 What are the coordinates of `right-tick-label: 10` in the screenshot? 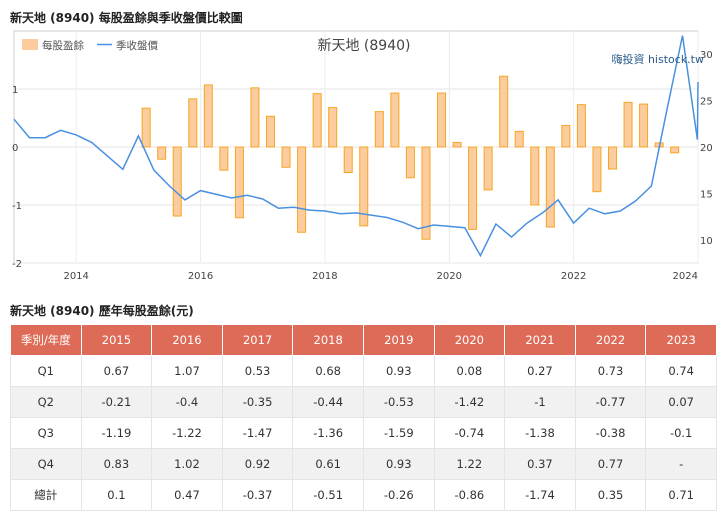 It's located at (706, 241).